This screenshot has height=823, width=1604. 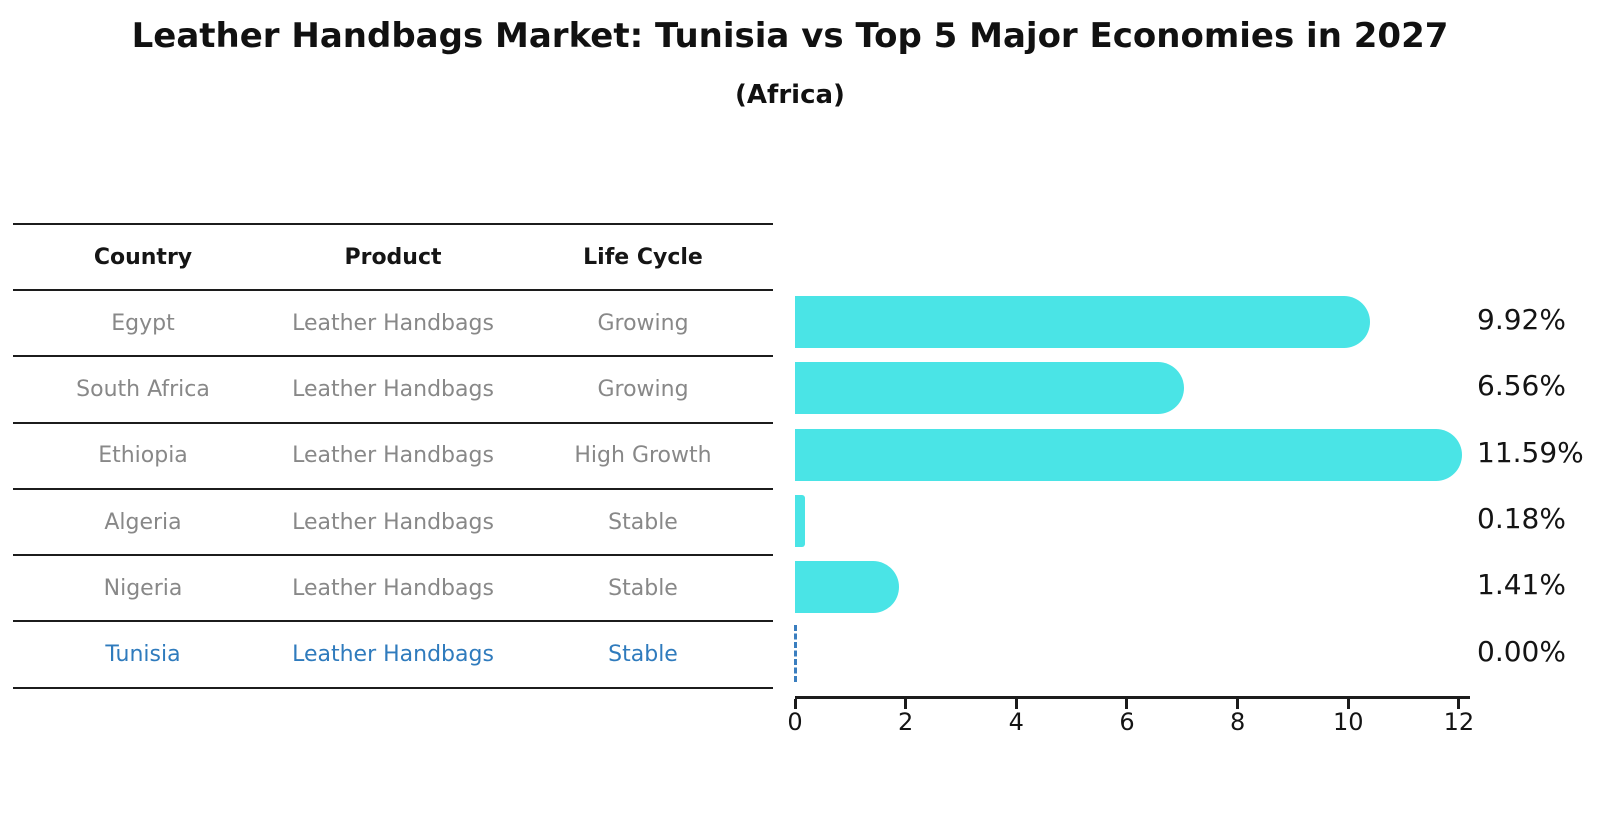 I want to click on zero-dashed-line-tunisia, so click(x=795, y=653).